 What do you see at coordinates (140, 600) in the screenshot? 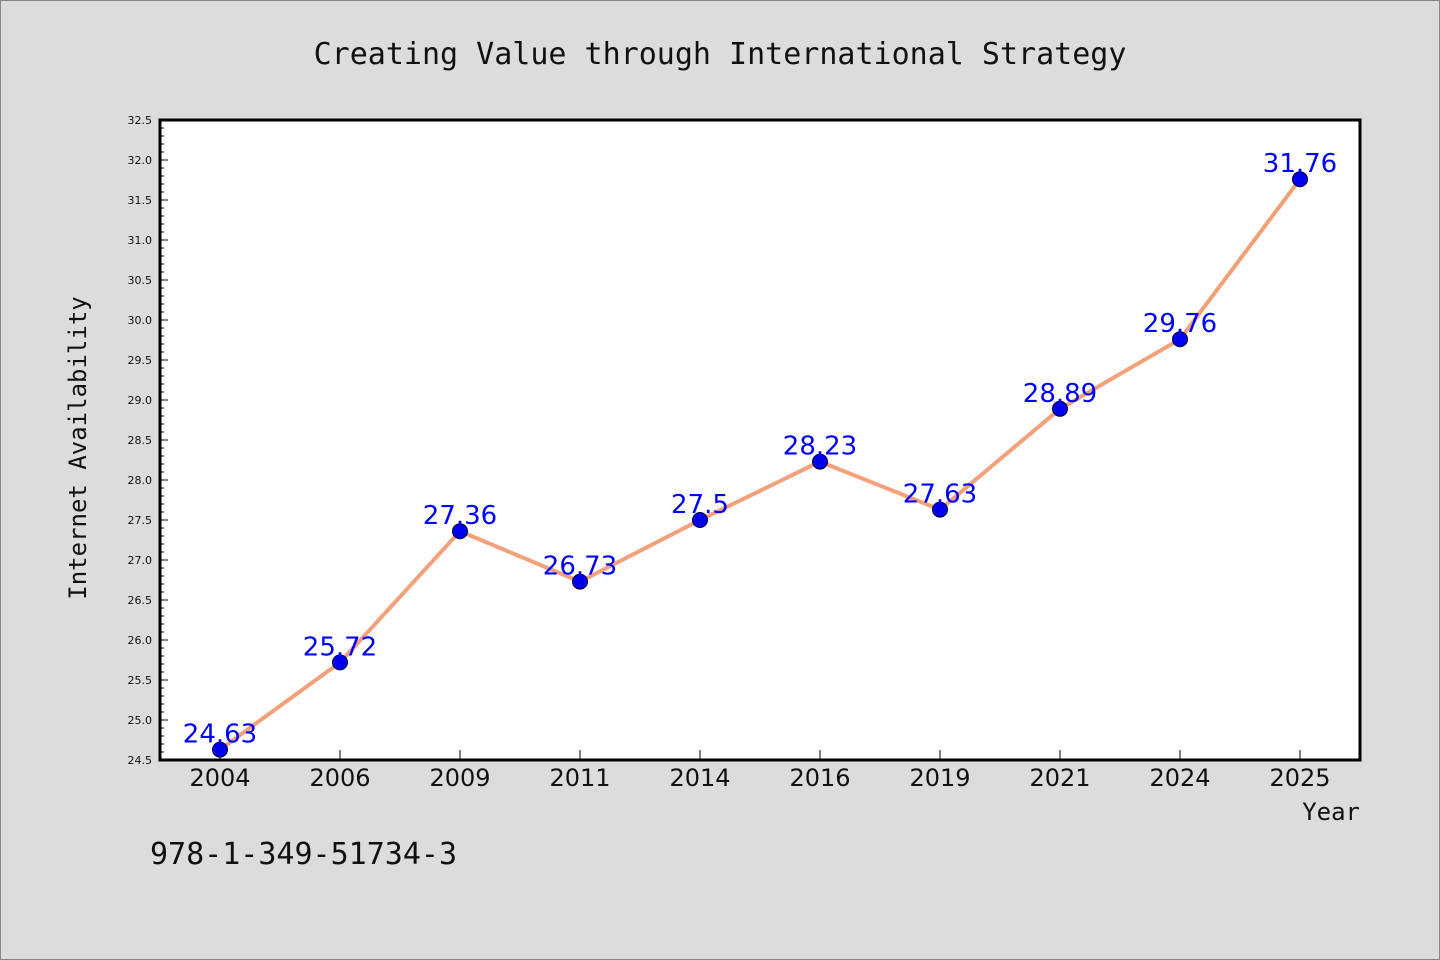
I see `y-tick-label: 26.5` at bounding box center [140, 600].